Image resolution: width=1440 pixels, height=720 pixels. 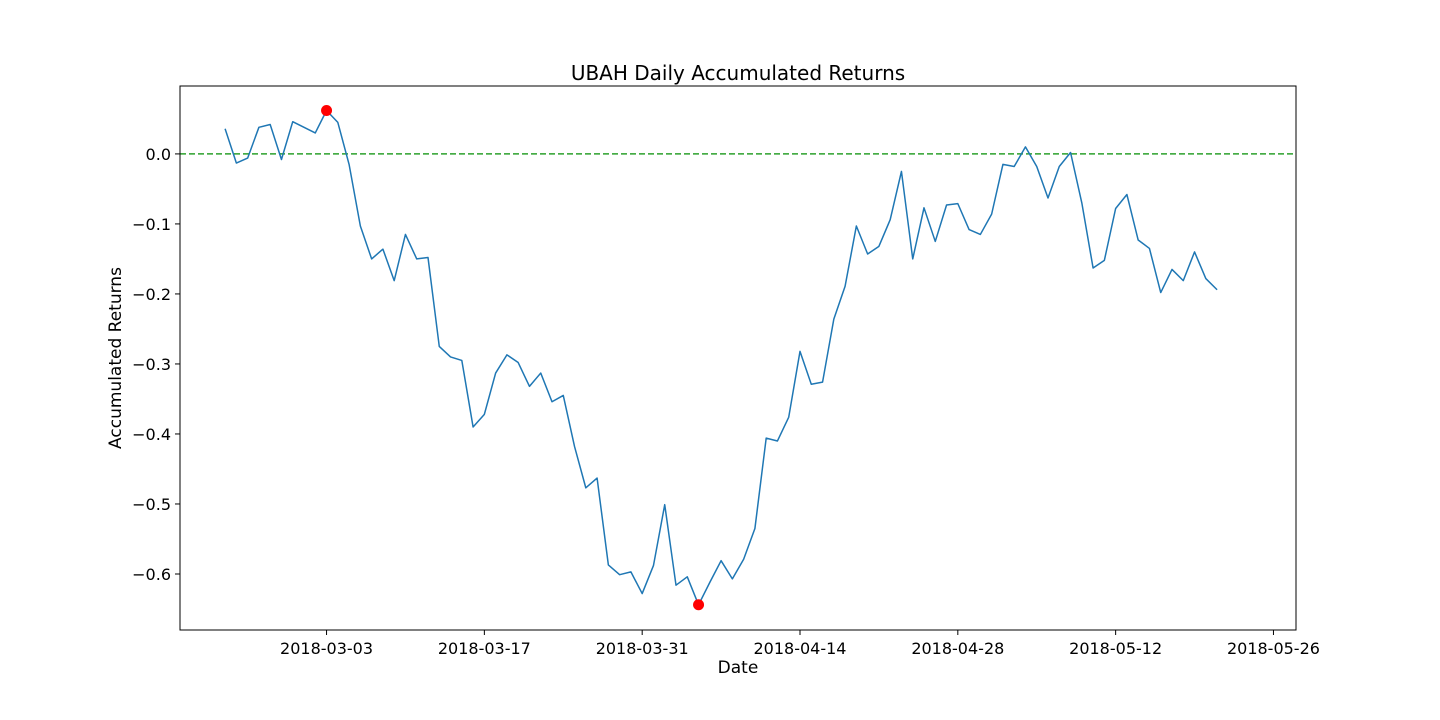 What do you see at coordinates (738, 668) in the screenshot?
I see `x-axis-title: Date` at bounding box center [738, 668].